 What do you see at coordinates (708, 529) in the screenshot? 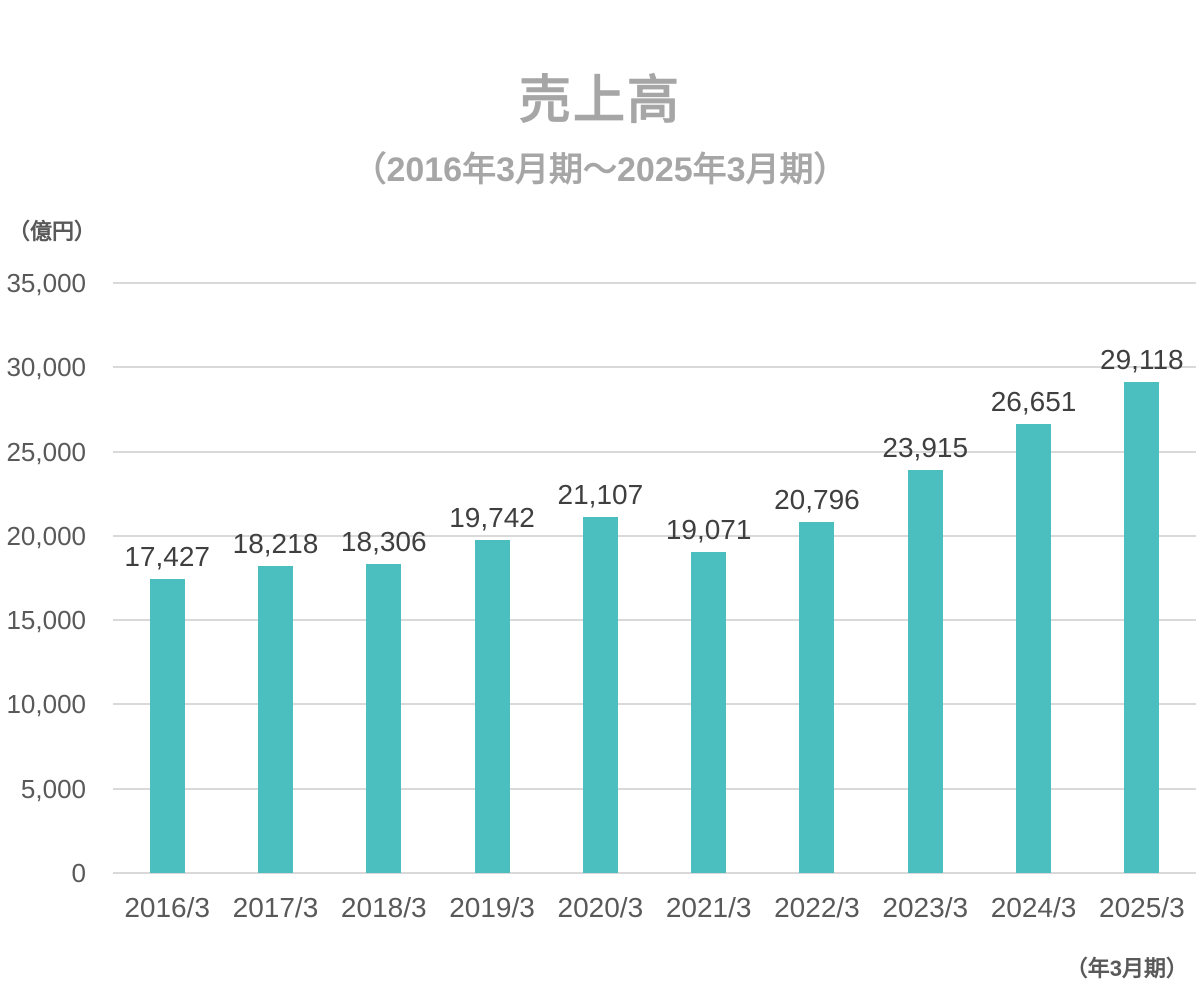
I see `bar-value-label: 19,071` at bounding box center [708, 529].